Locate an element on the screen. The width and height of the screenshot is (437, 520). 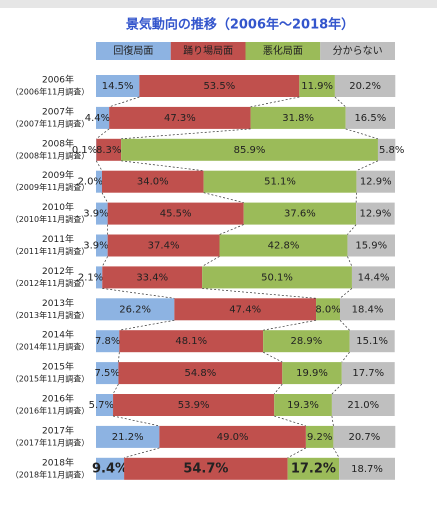
value-label: 54.7% is located at coordinates (205, 468).